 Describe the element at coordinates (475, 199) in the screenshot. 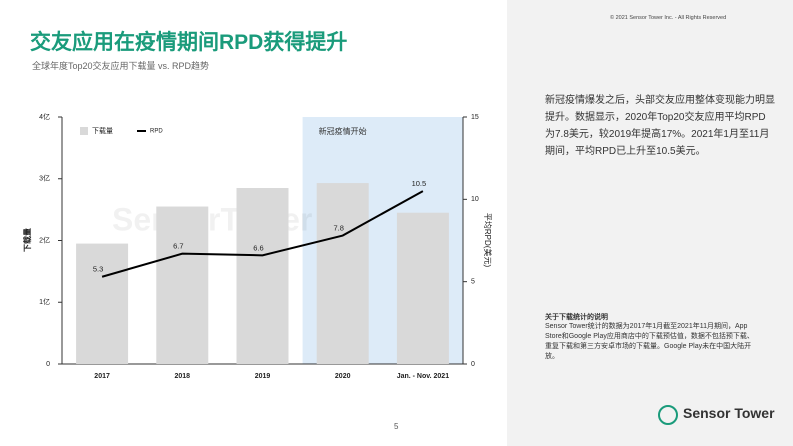

I see `y2-tick-label: 10` at that location.